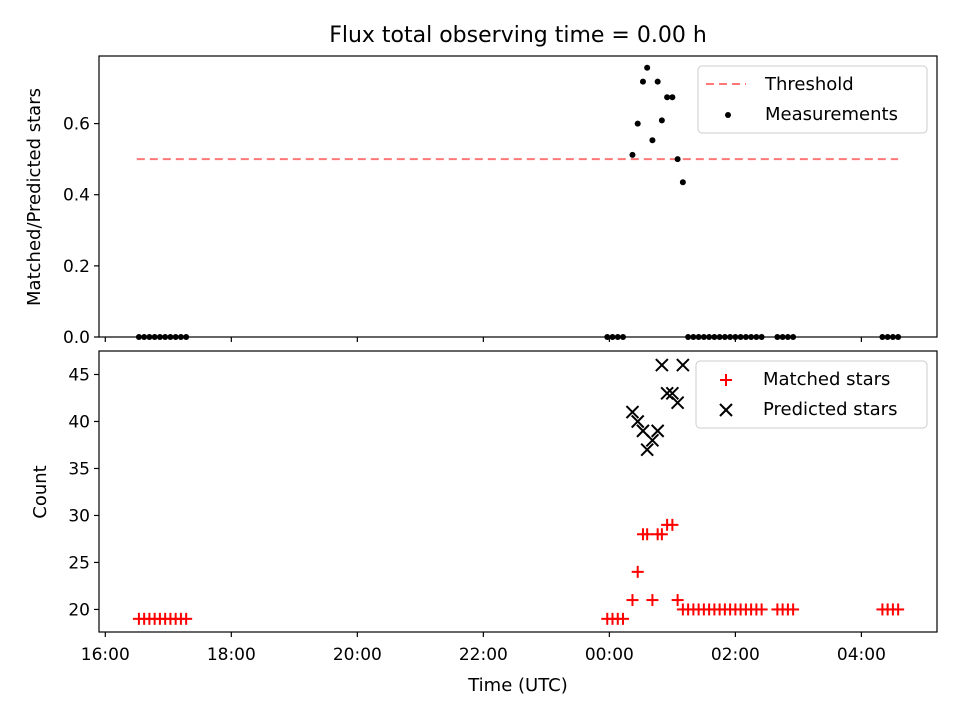  What do you see at coordinates (40, 491) in the screenshot?
I see `bottom-y-axis-label: Count` at bounding box center [40, 491].